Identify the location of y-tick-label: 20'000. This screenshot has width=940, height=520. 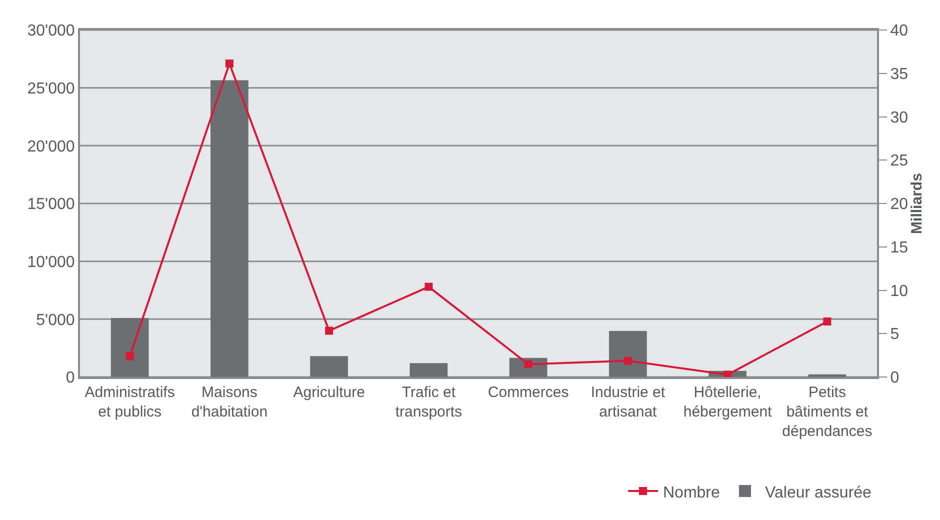
(51, 147).